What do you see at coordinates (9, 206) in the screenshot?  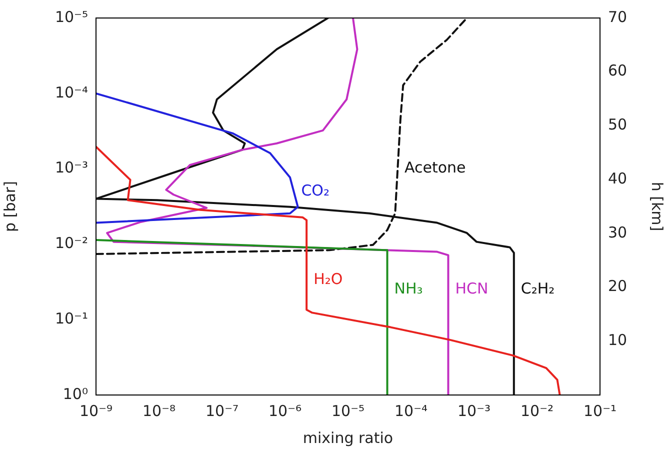 I see `y-axis-title: p [bar]` at bounding box center [9, 206].